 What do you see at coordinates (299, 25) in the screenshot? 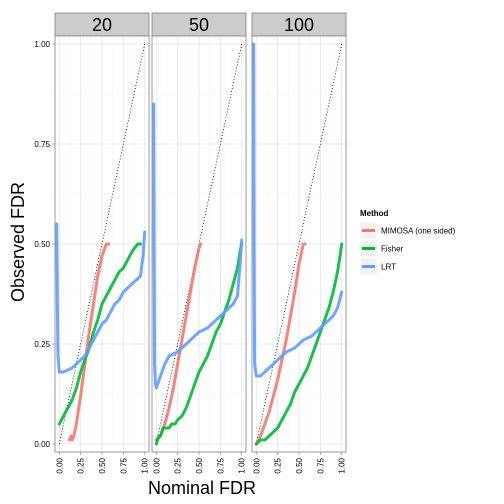
I see `facet-strip-label: 100` at bounding box center [299, 25].